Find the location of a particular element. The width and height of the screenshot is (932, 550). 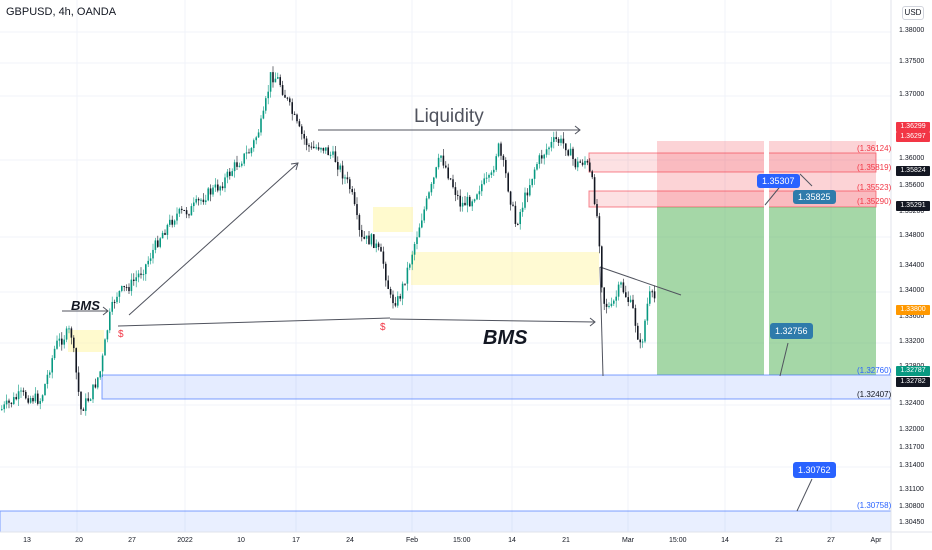

time-tick: 24 is located at coordinates (350, 540).